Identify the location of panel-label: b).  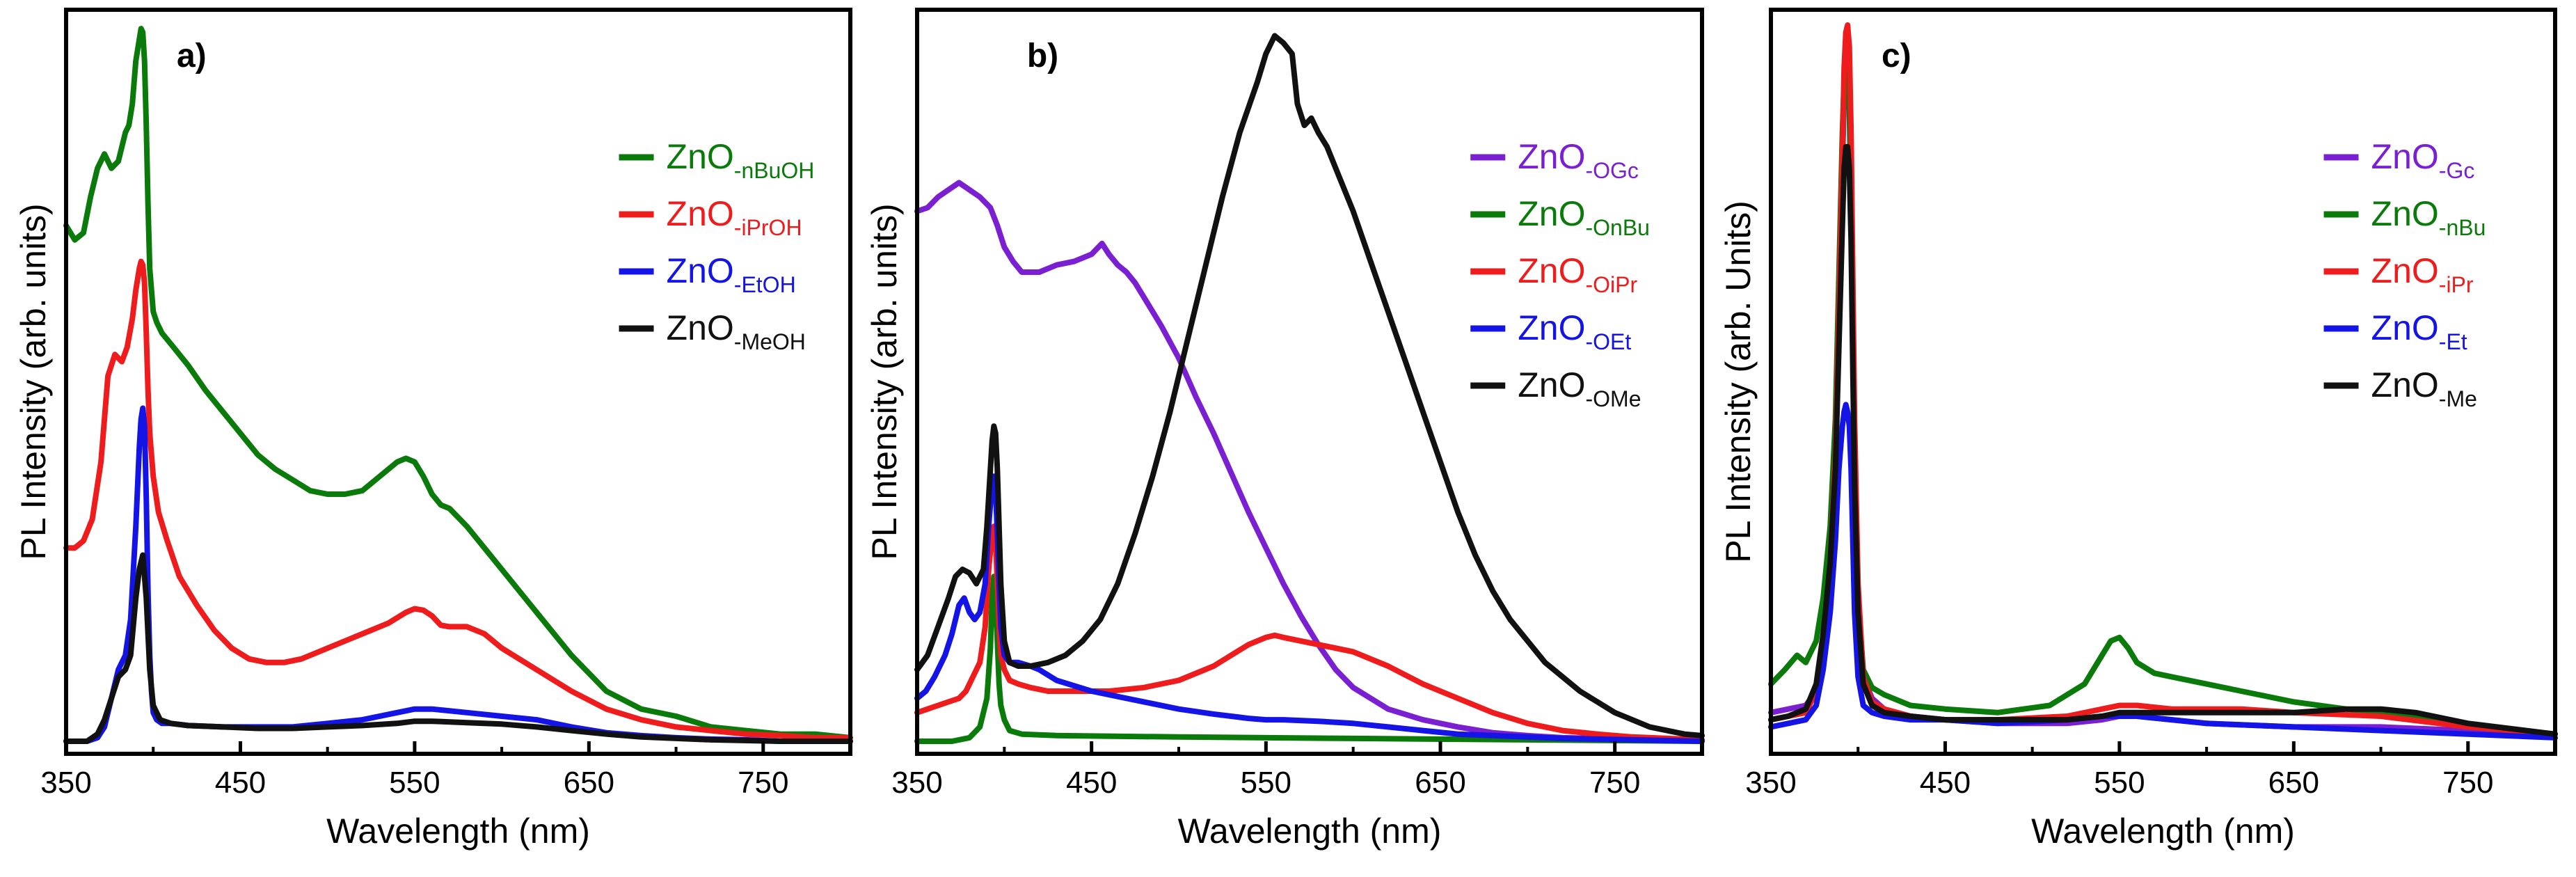
(1042, 56).